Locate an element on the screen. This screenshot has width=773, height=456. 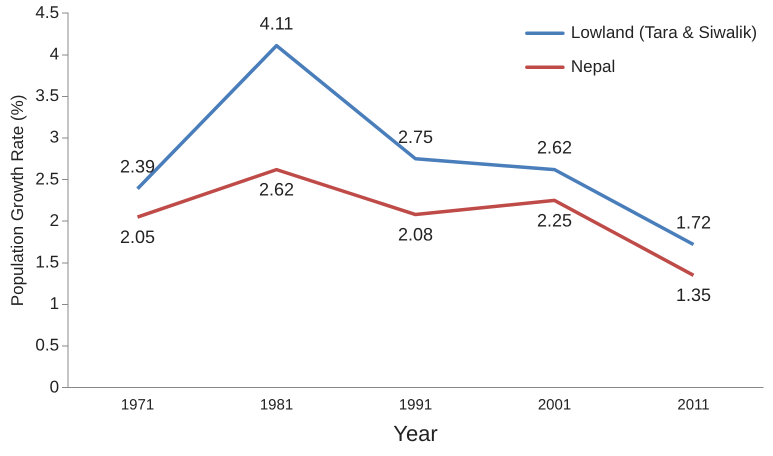
x-tick-label: 1981 is located at coordinates (277, 405).